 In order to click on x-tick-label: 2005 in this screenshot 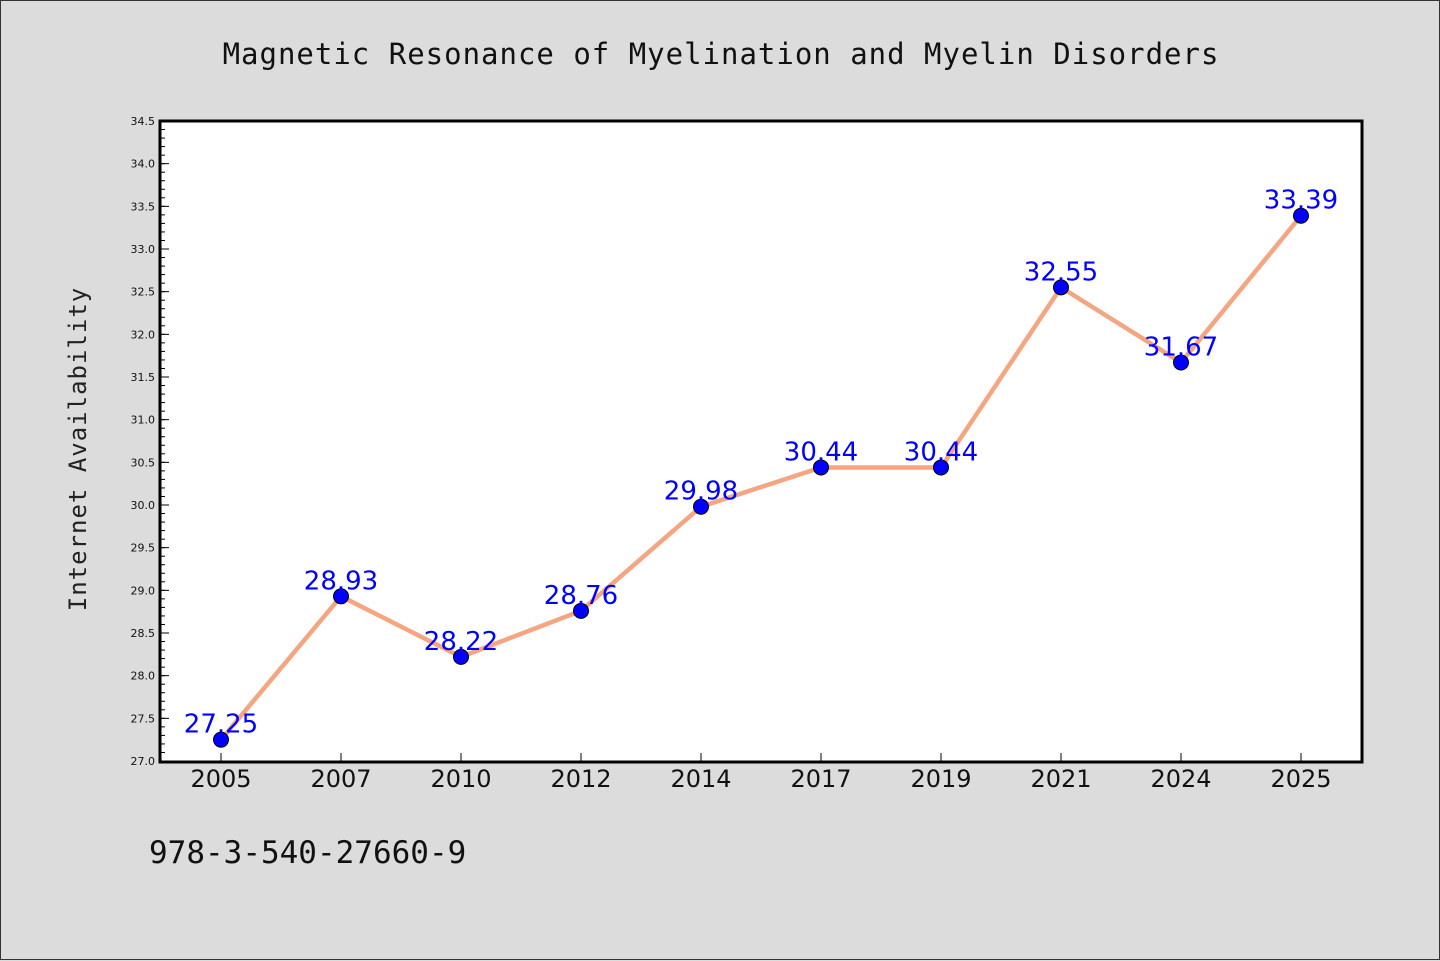, I will do `click(220, 779)`.